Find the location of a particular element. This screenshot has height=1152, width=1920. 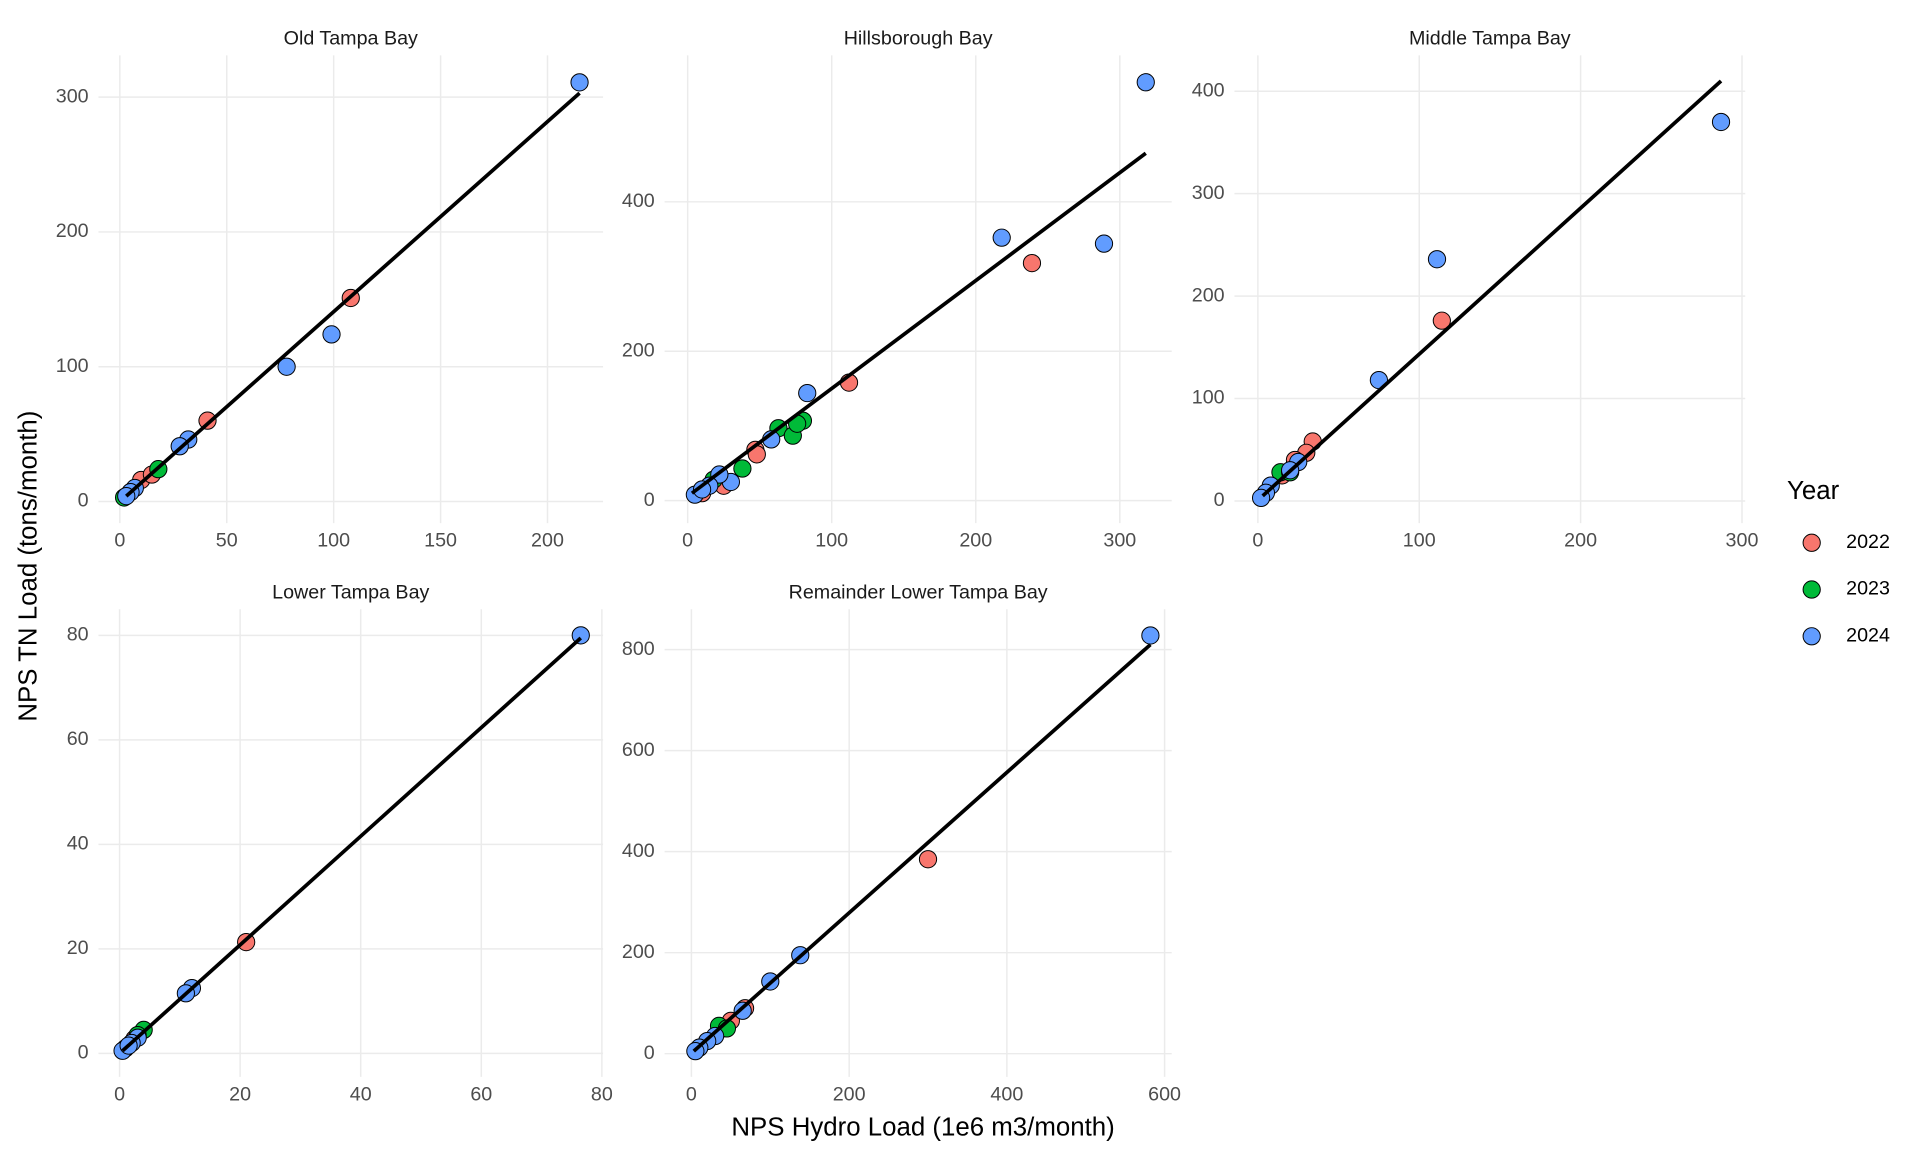

strip-title: Lower Tampa Bay is located at coordinates (350, 592).